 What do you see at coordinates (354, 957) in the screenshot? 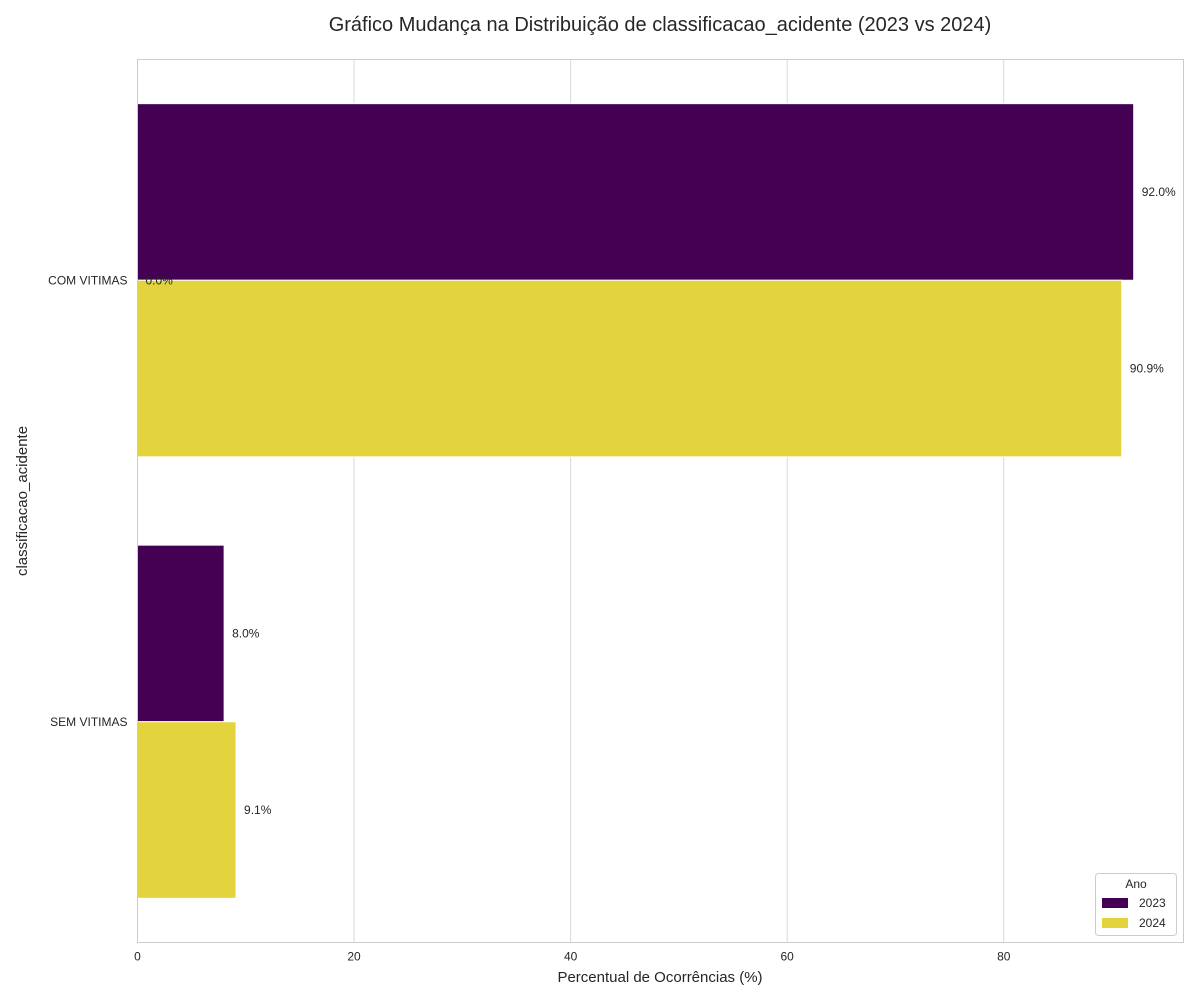
I see `x-tick-label: 20` at bounding box center [354, 957].